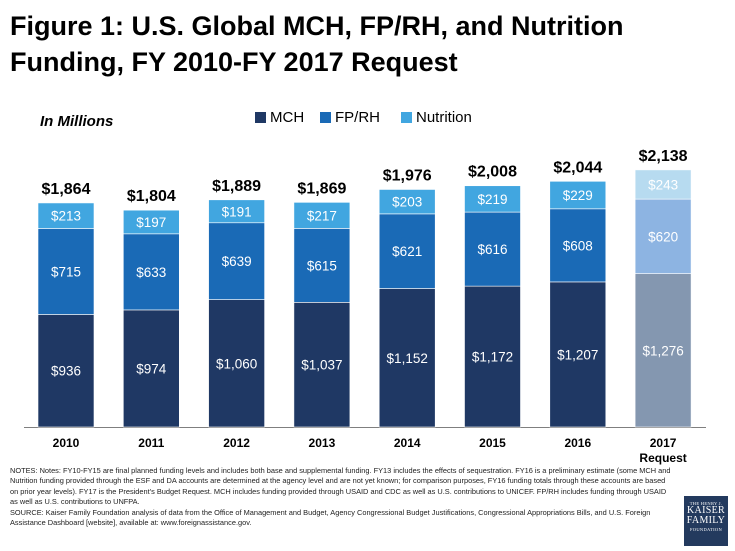  I want to click on value-label-fprh-2012: $639, so click(237, 261).